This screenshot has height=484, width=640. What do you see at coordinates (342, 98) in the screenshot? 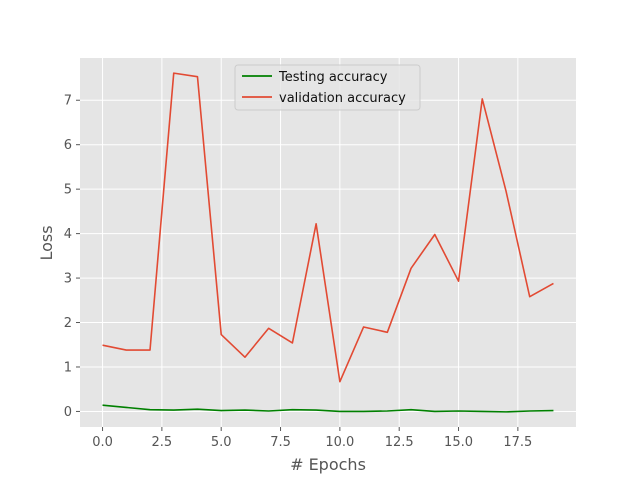
I see `legend-label-validation-accuracy: validation accuracy` at bounding box center [342, 98].